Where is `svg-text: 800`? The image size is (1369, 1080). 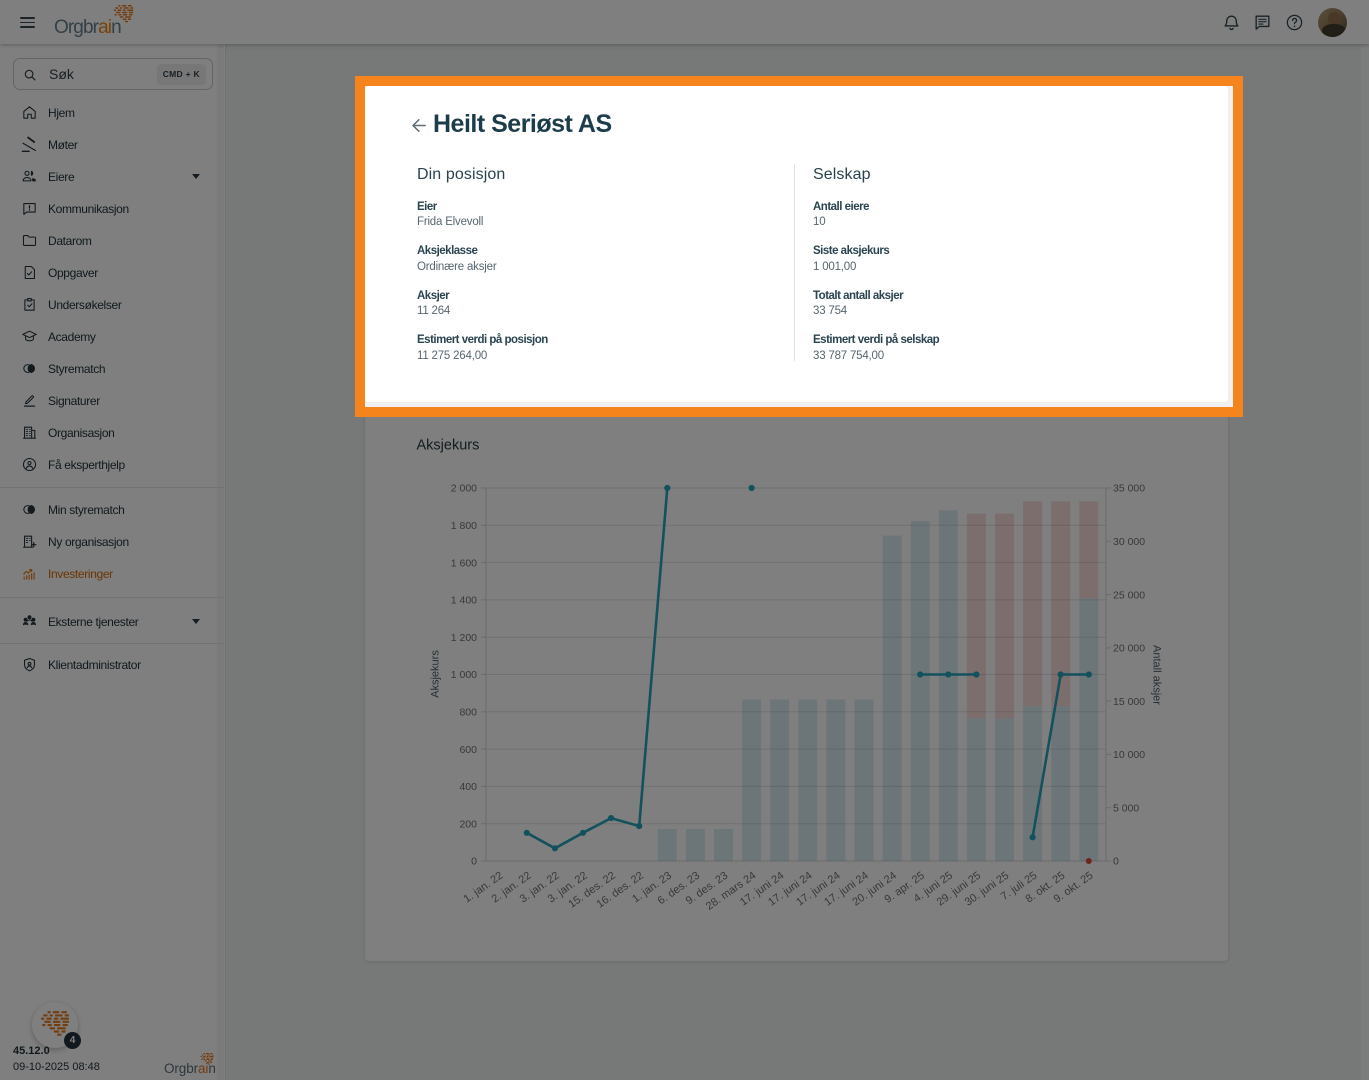
svg-text: 800 is located at coordinates (468, 713).